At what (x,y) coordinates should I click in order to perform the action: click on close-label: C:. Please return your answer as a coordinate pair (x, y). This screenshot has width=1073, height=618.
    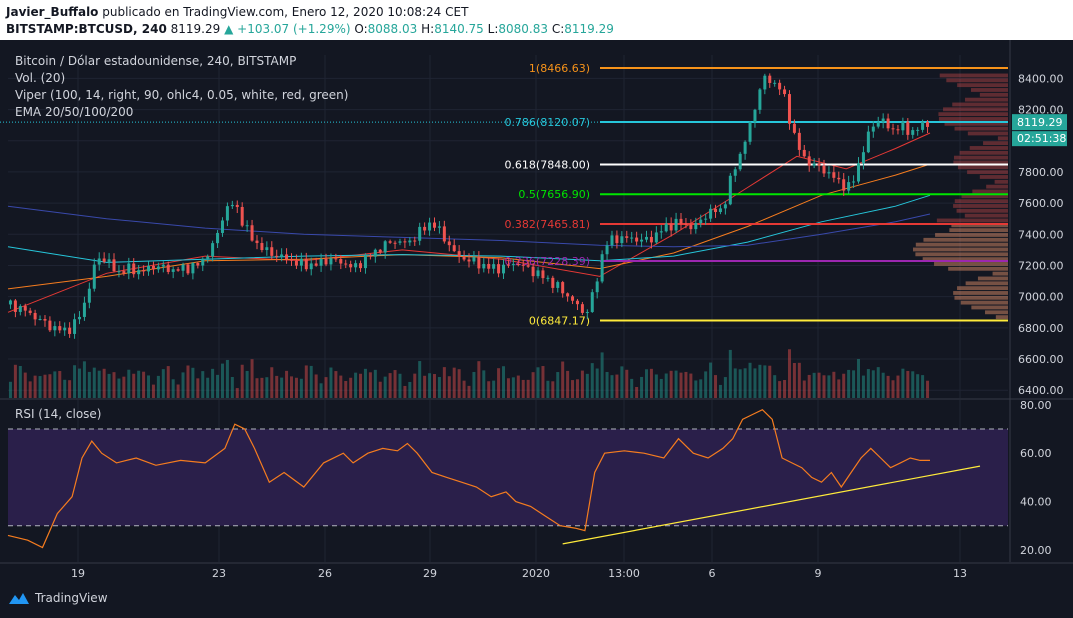
    Looking at the image, I should click on (558, 29).